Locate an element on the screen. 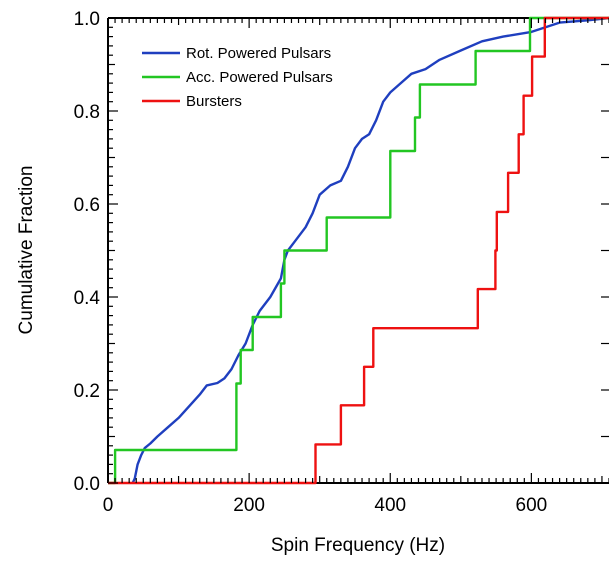 The height and width of the screenshot is (565, 609). x-tick-label: 0 is located at coordinates (108, 505).